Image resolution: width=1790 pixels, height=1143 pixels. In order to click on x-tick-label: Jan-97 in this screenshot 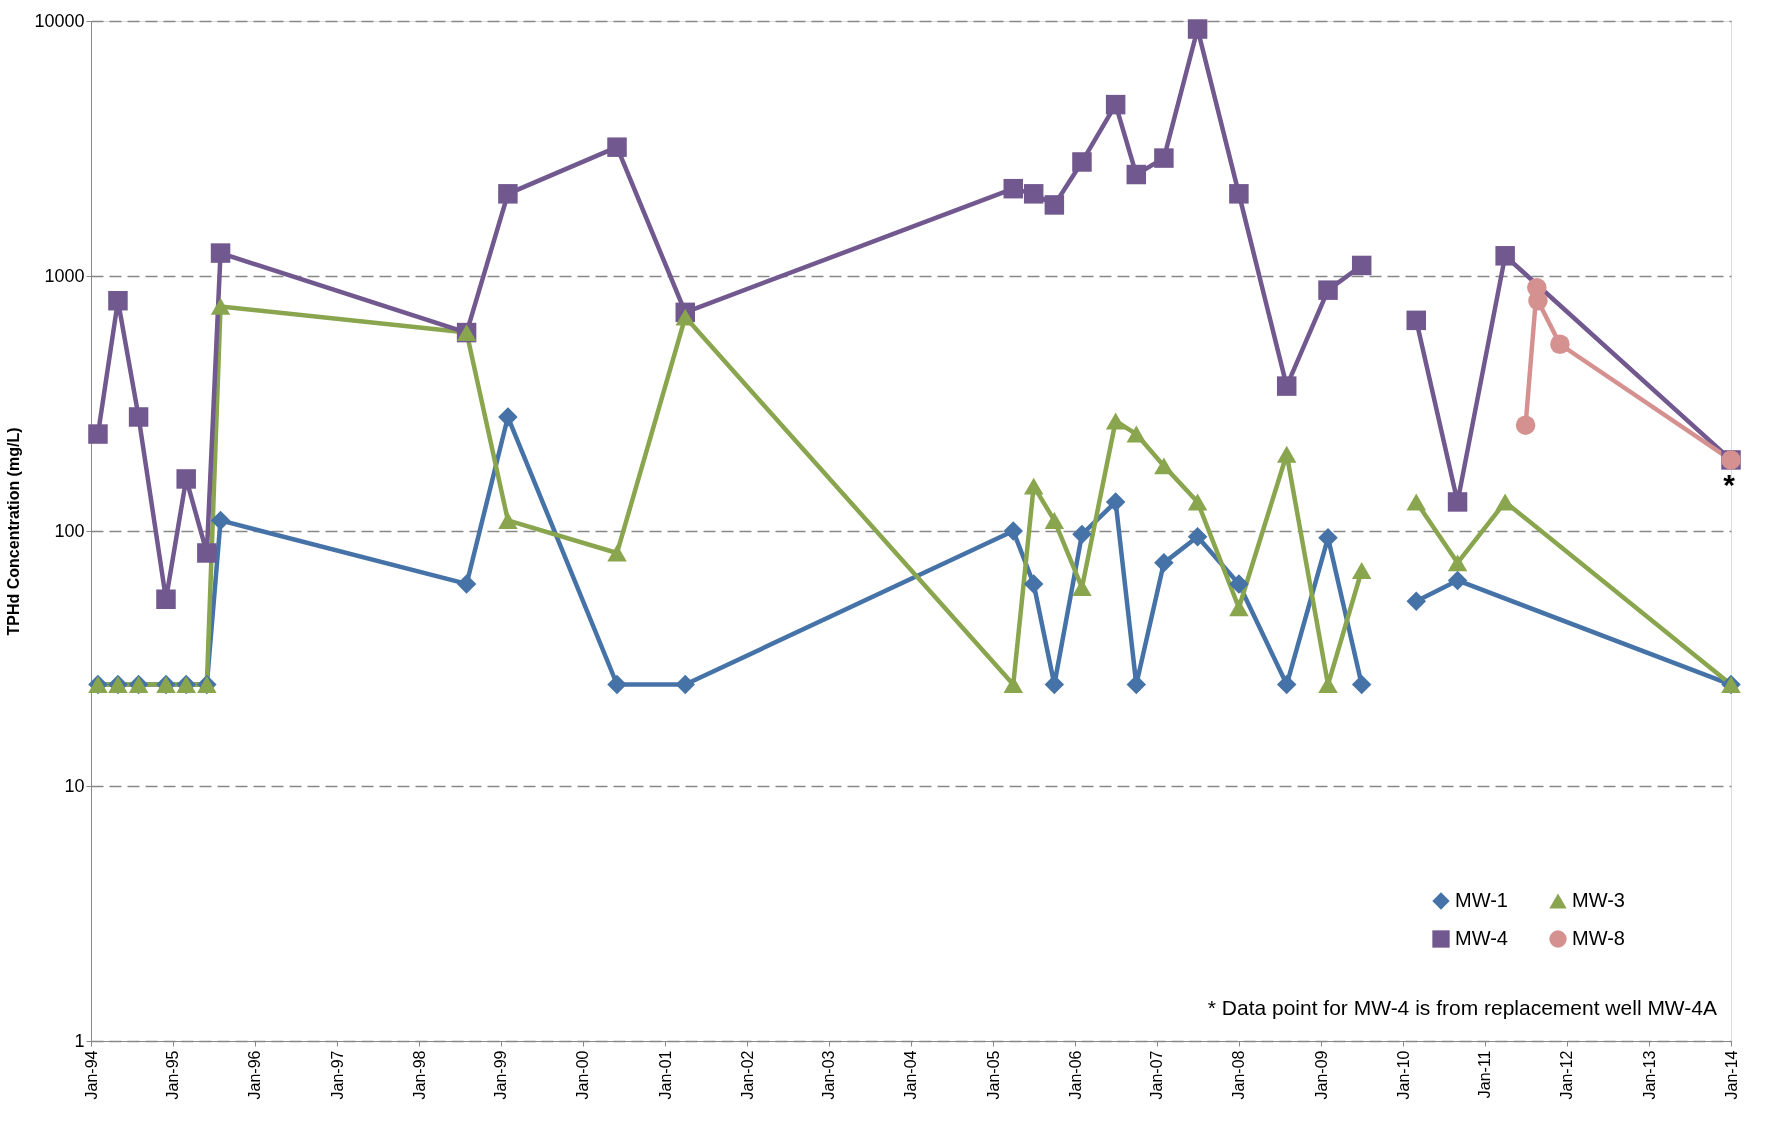, I will do `click(337, 1075)`.